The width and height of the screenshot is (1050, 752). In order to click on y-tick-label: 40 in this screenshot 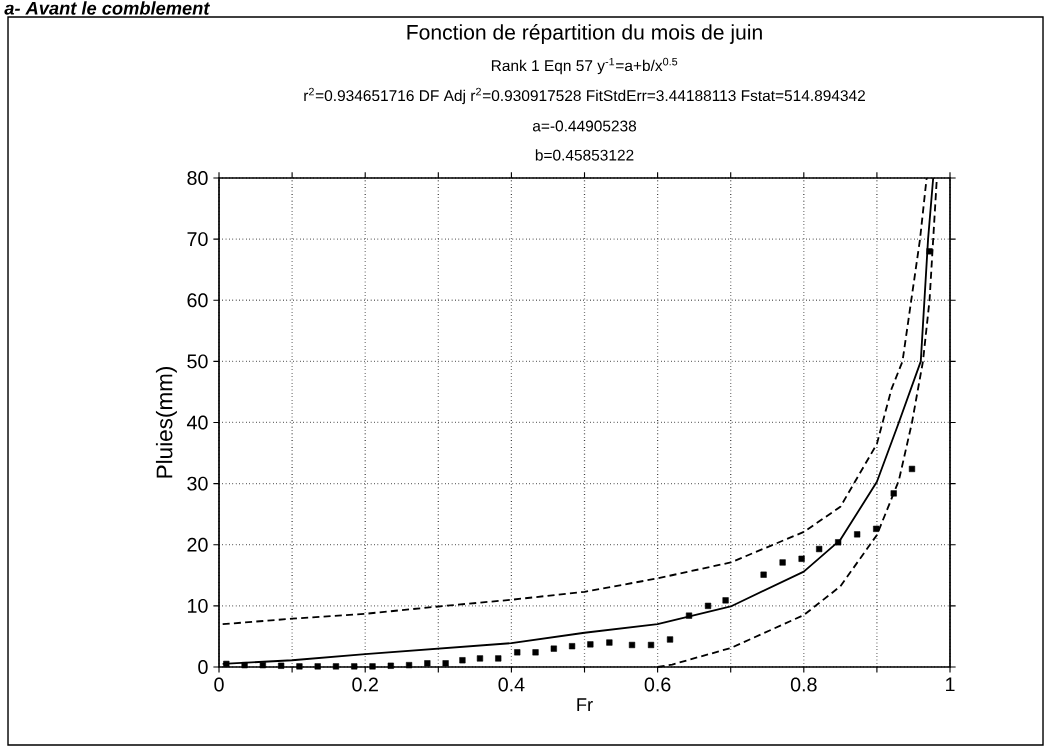, I will do `click(197, 422)`.